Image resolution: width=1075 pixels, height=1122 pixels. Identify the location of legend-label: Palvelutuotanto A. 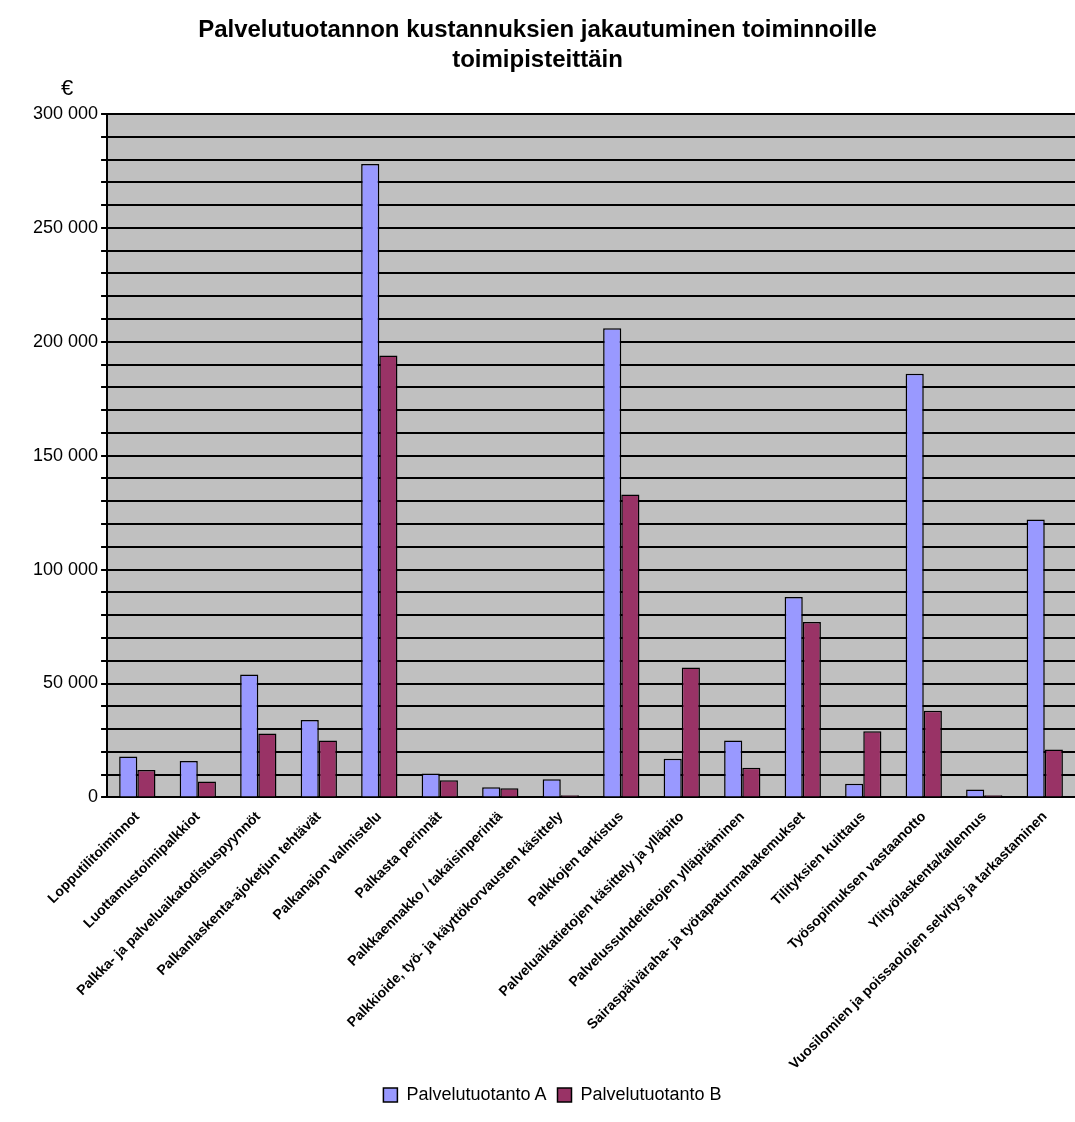
(476, 1093).